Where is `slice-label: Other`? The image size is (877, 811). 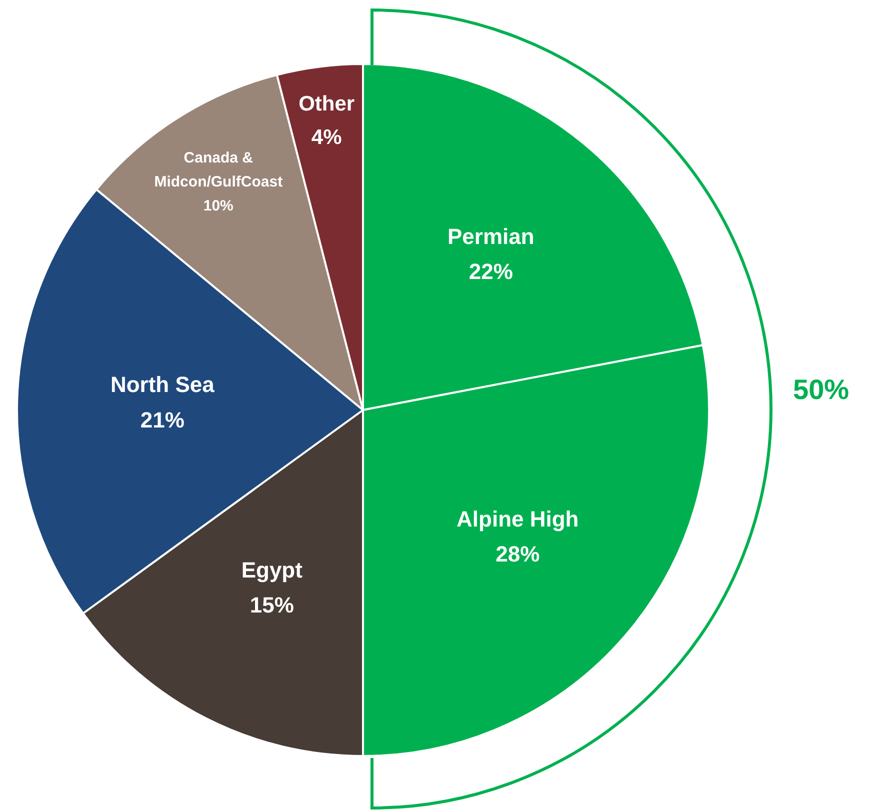
slice-label: Other is located at coordinates (326, 104).